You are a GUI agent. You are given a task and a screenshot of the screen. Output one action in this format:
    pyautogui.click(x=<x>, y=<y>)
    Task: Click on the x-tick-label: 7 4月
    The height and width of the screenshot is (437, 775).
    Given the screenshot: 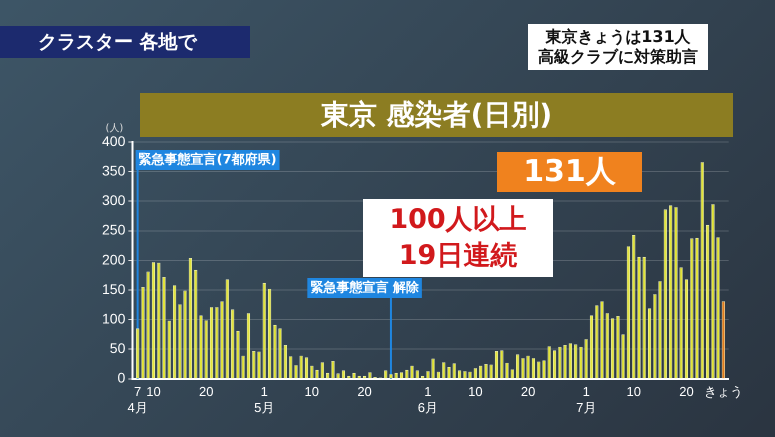 What is the action you would take?
    pyautogui.click(x=138, y=399)
    